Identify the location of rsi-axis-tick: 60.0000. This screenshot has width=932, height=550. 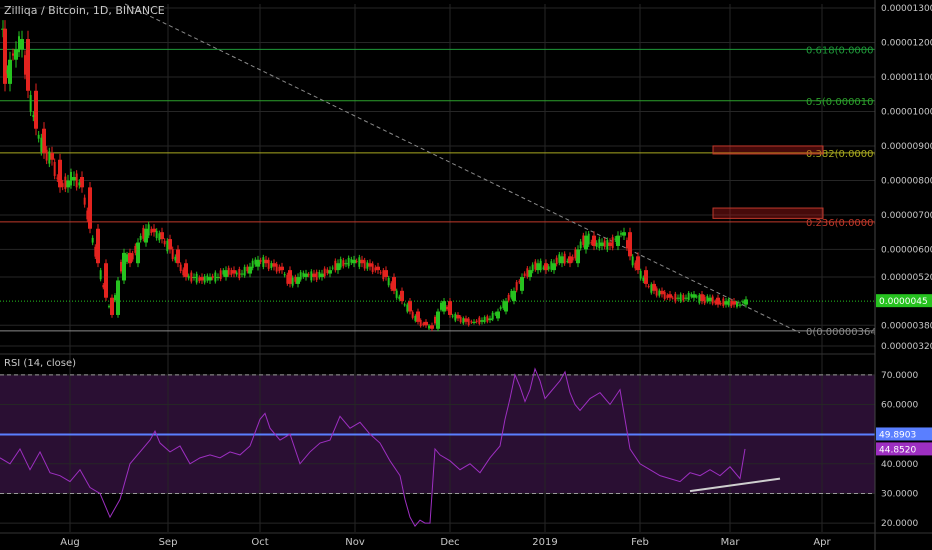
(899, 405).